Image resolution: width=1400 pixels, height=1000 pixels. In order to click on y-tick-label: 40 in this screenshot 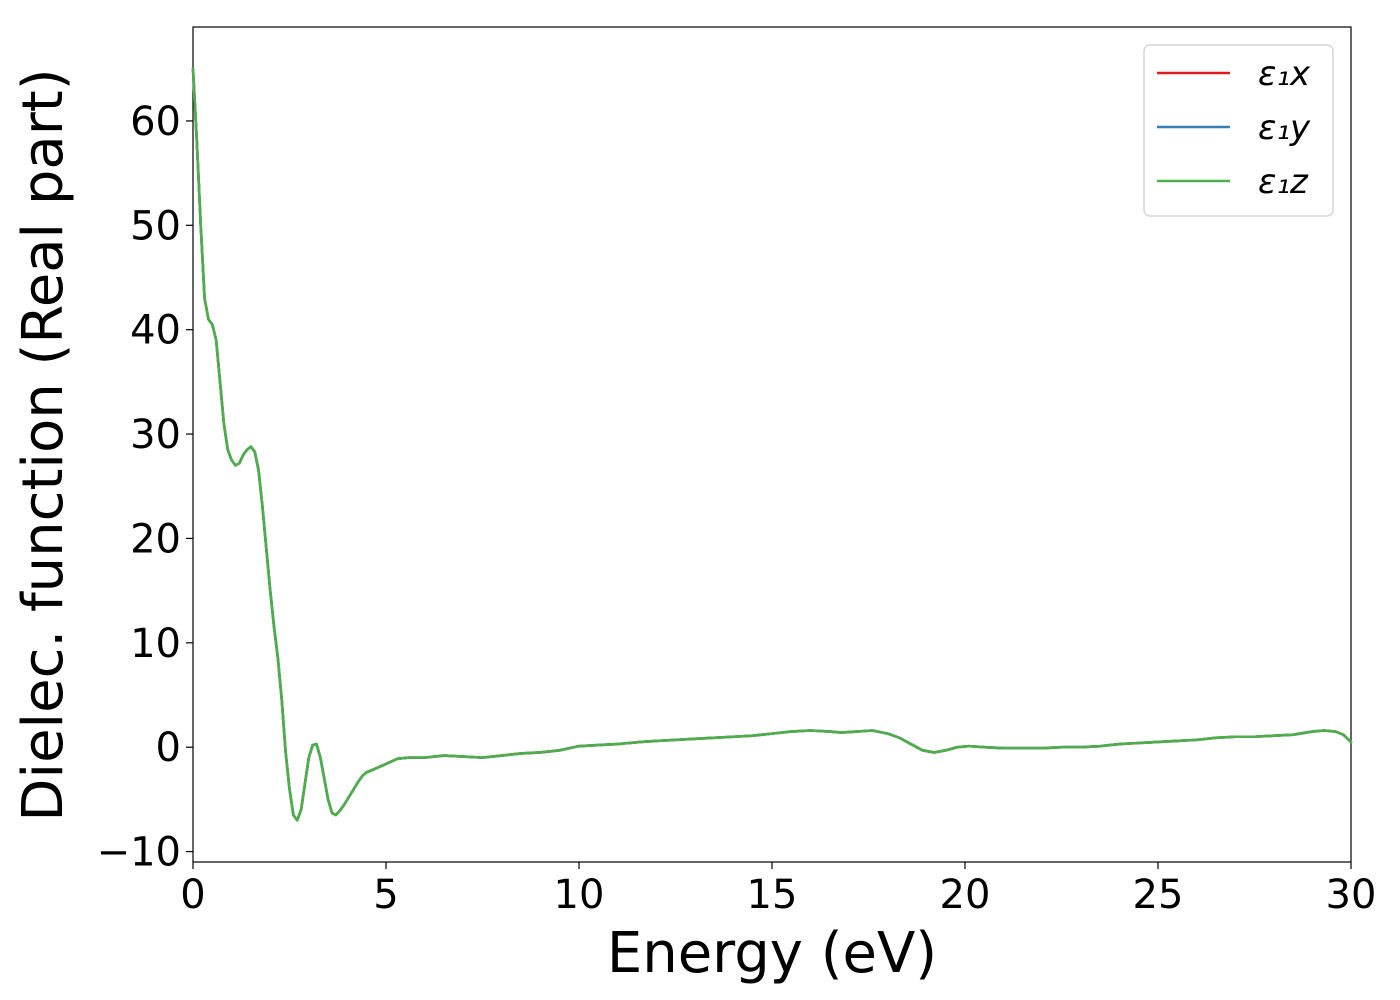, I will do `click(155, 331)`.